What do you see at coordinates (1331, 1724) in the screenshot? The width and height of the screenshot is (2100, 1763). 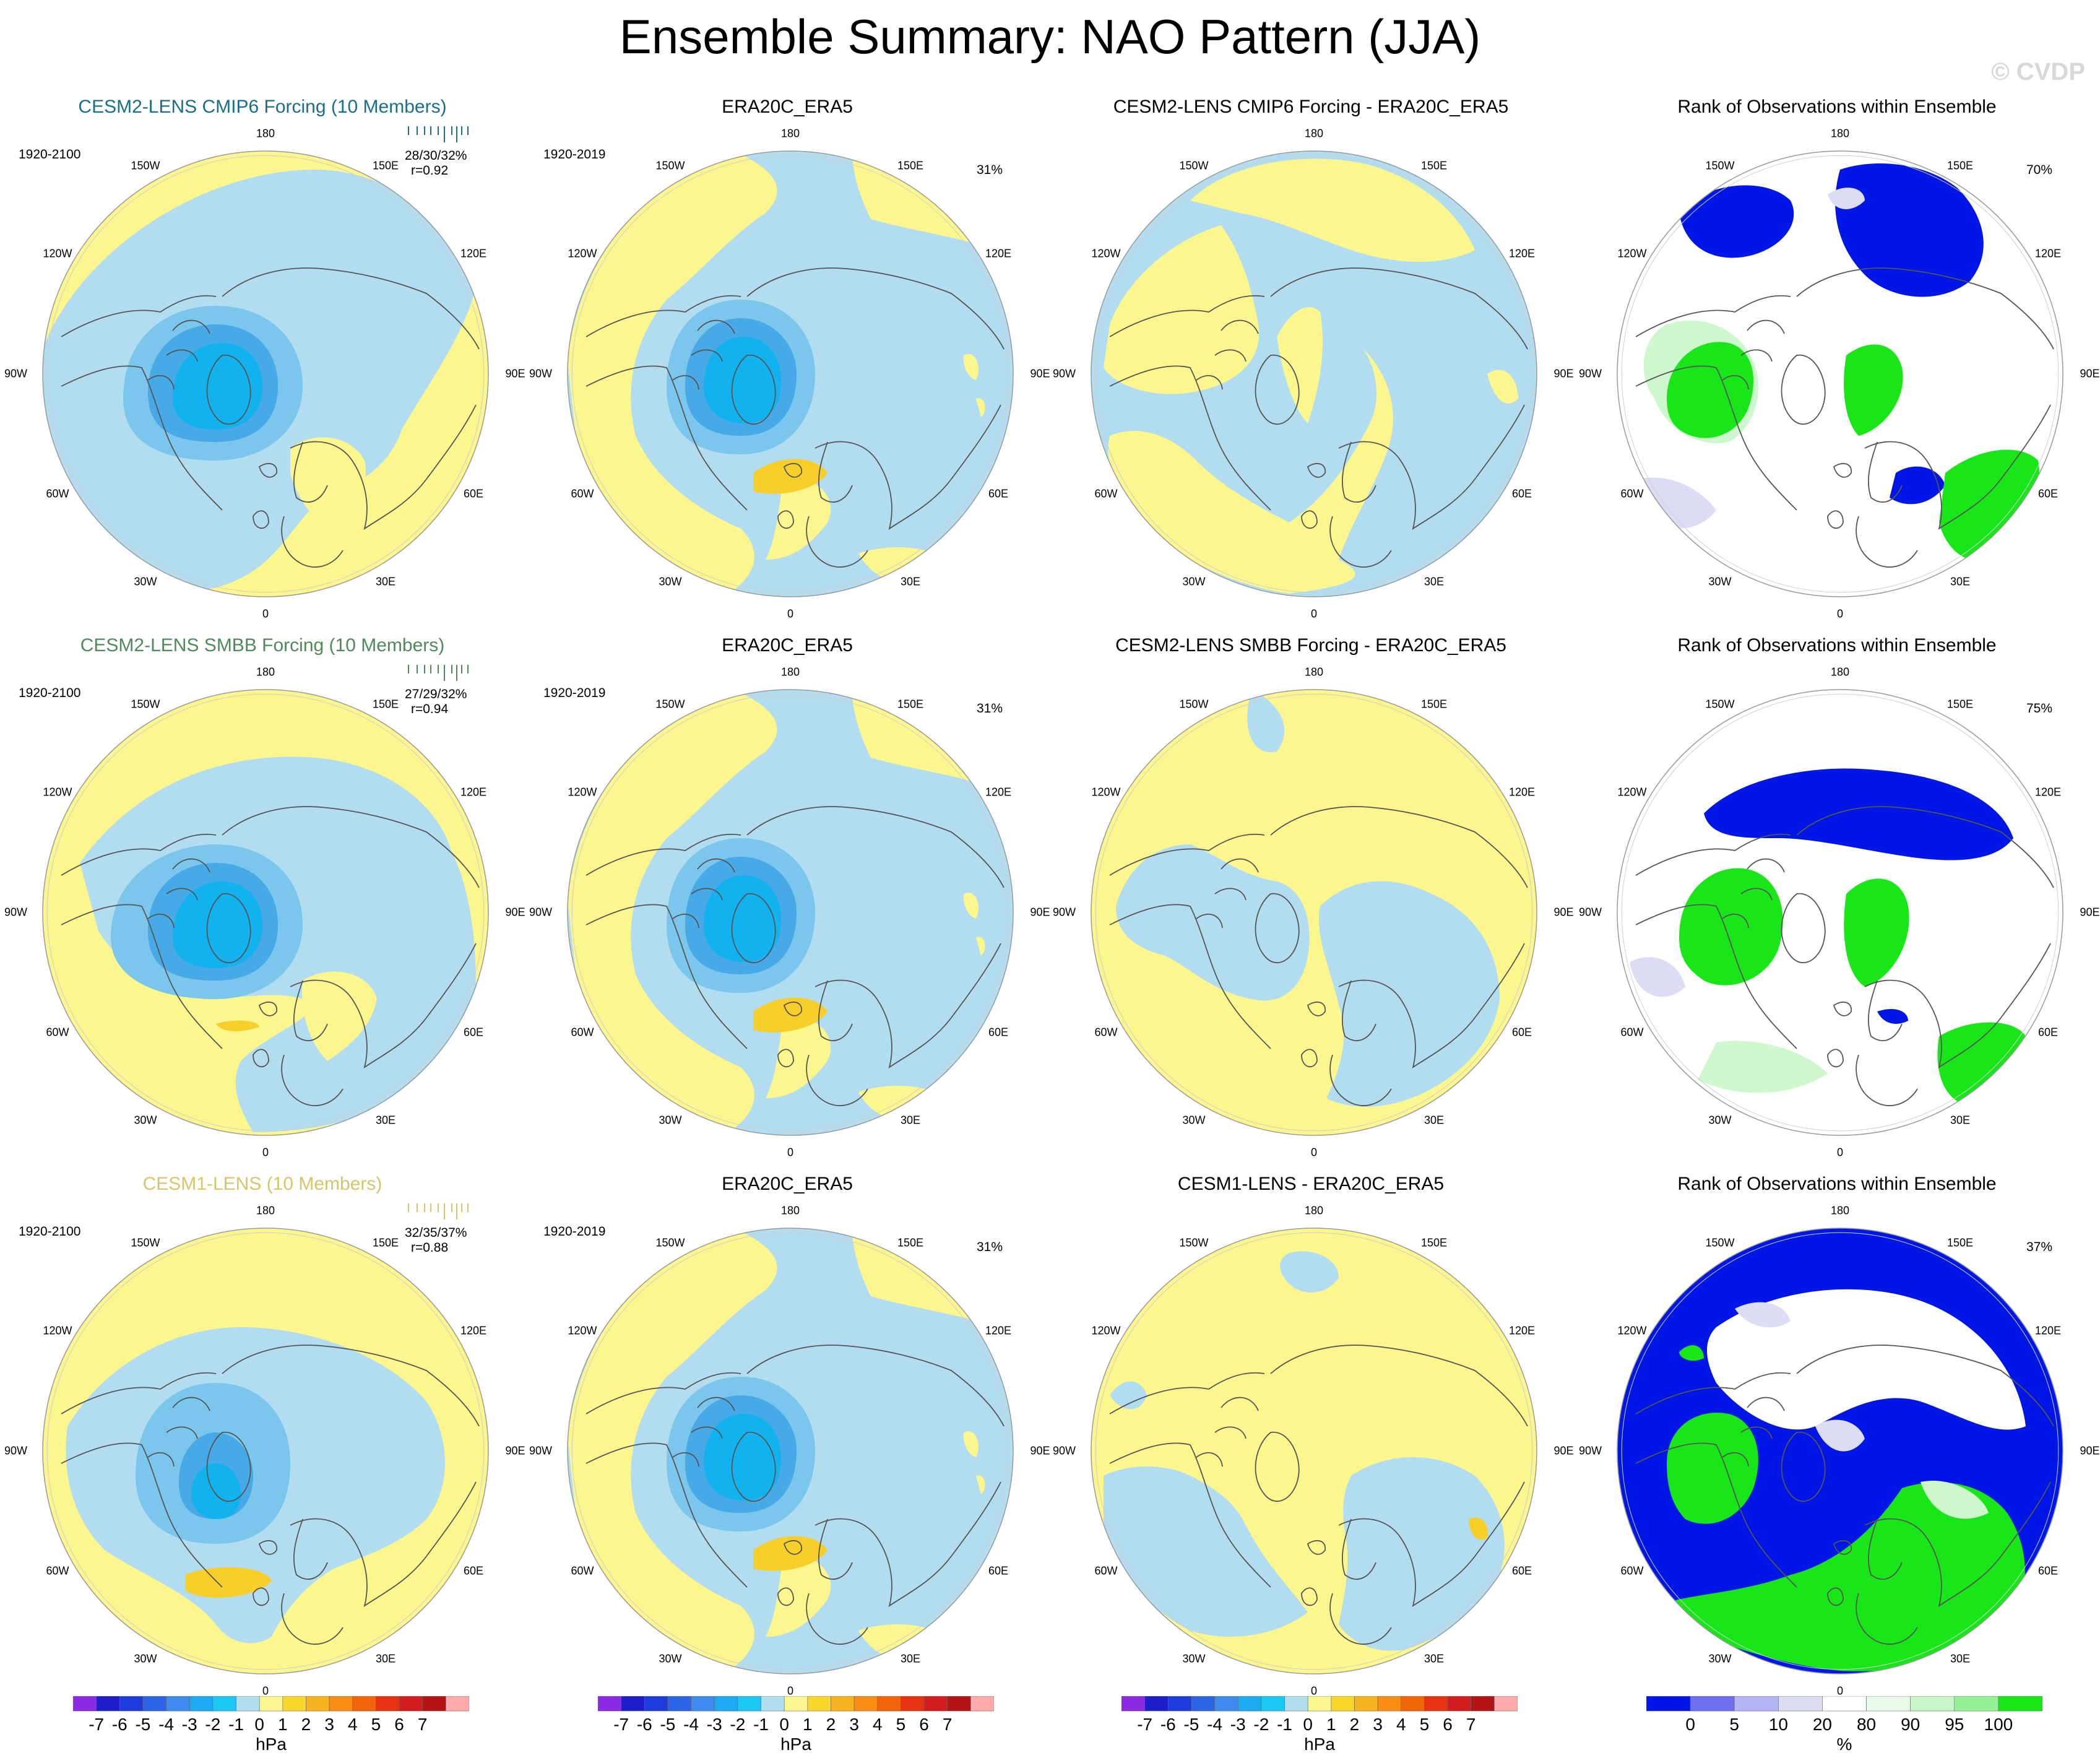 I see `colorbar-tick-label: 1` at bounding box center [1331, 1724].